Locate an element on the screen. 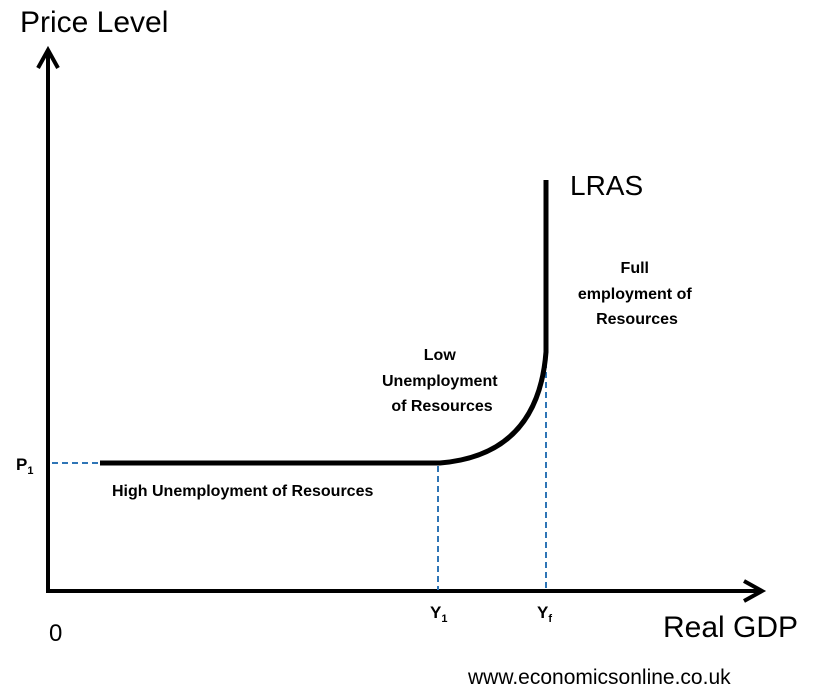  source-url: www.economicsonline.co.uk is located at coordinates (599, 677).